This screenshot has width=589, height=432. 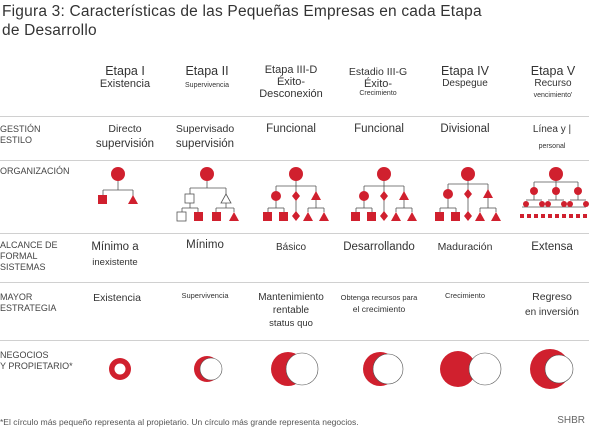 I want to click on row-label-mayor-1: MAYOR, so click(x=16, y=297).